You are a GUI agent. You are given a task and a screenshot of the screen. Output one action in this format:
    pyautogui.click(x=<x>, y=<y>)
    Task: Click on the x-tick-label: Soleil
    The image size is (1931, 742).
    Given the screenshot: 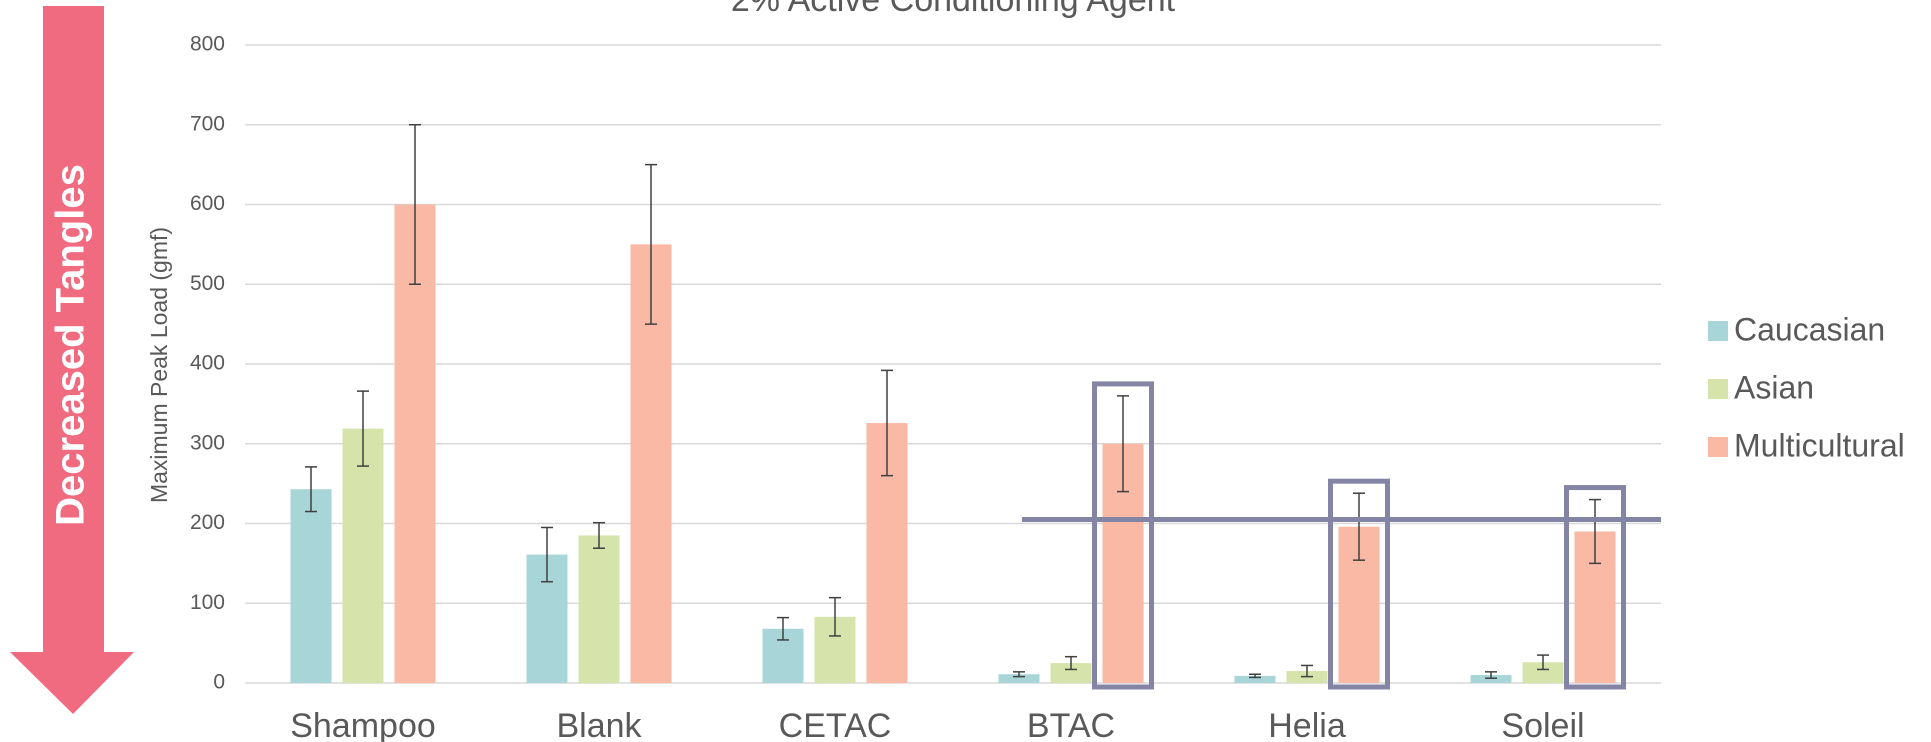 What is the action you would take?
    pyautogui.click(x=1542, y=724)
    